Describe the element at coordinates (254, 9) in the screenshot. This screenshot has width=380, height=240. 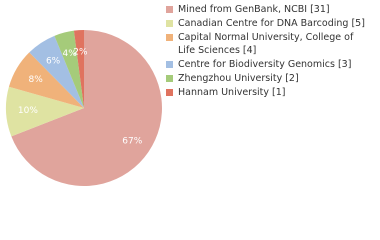
I see `legend-label: Mined from GenBank, NCBI [31]` at that location.